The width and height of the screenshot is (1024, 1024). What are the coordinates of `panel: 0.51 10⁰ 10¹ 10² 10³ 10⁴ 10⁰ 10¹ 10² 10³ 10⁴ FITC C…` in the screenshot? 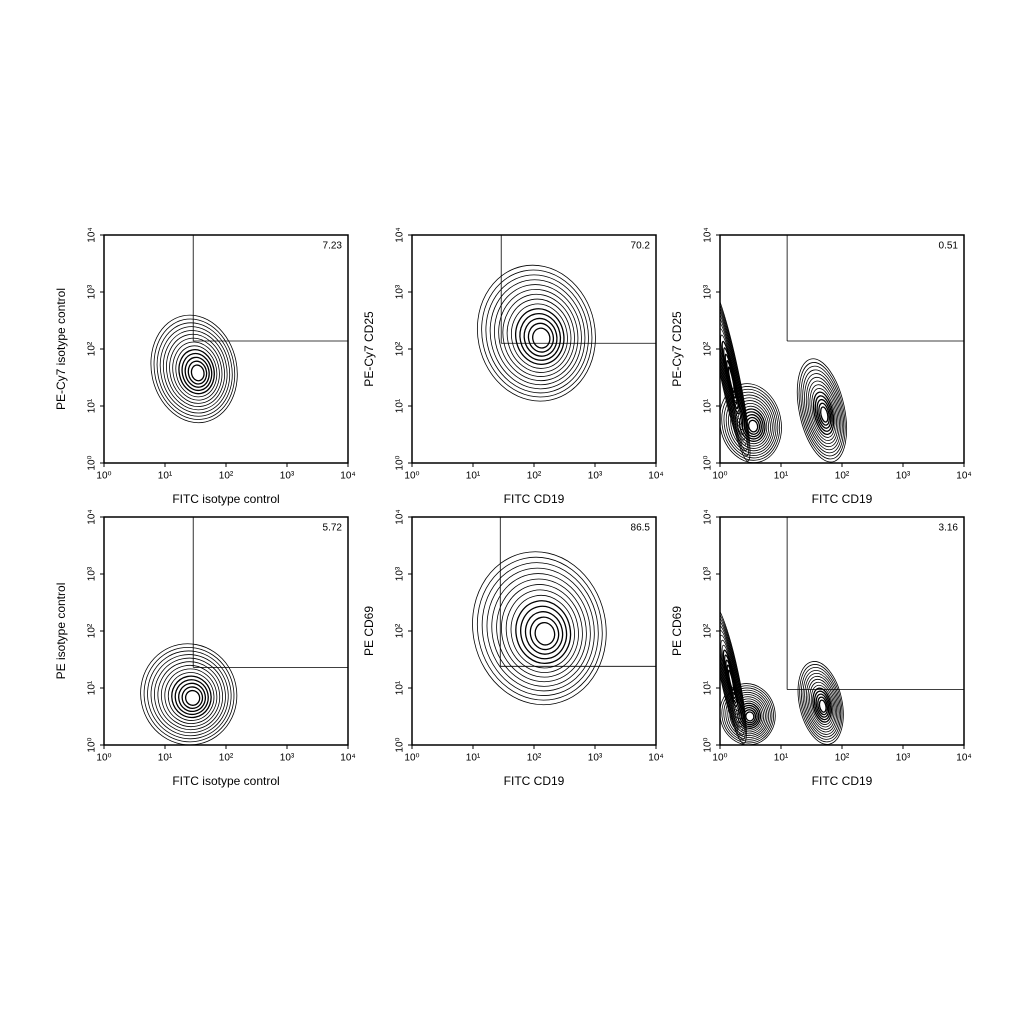 It's located at (821, 366).